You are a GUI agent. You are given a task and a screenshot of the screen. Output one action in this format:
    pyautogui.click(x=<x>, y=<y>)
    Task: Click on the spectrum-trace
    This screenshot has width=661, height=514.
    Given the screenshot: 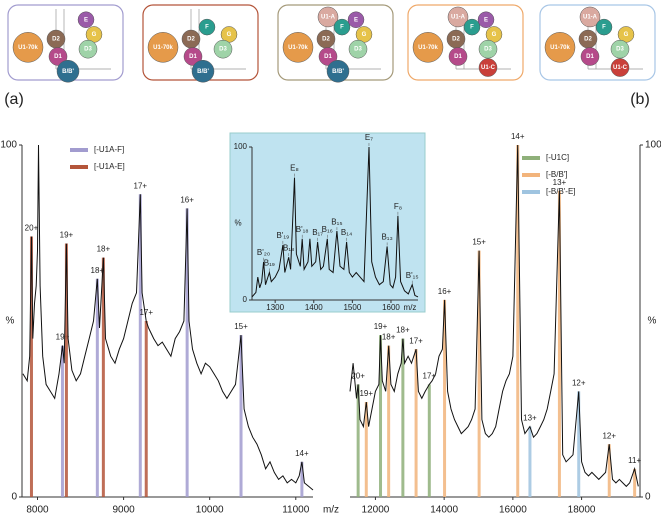 What is the action you would take?
    pyautogui.click(x=335, y=222)
    